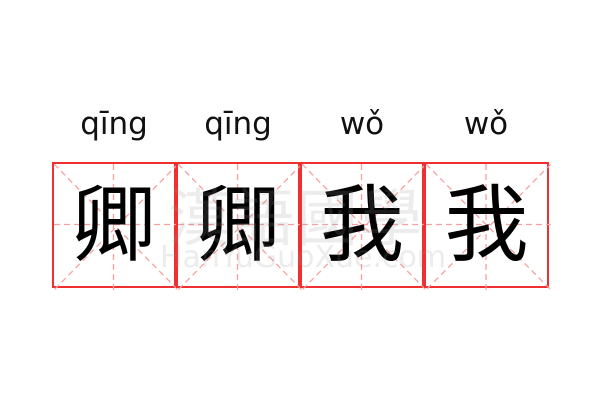  I want to click on pinyin-2: qīng, so click(238, 124).